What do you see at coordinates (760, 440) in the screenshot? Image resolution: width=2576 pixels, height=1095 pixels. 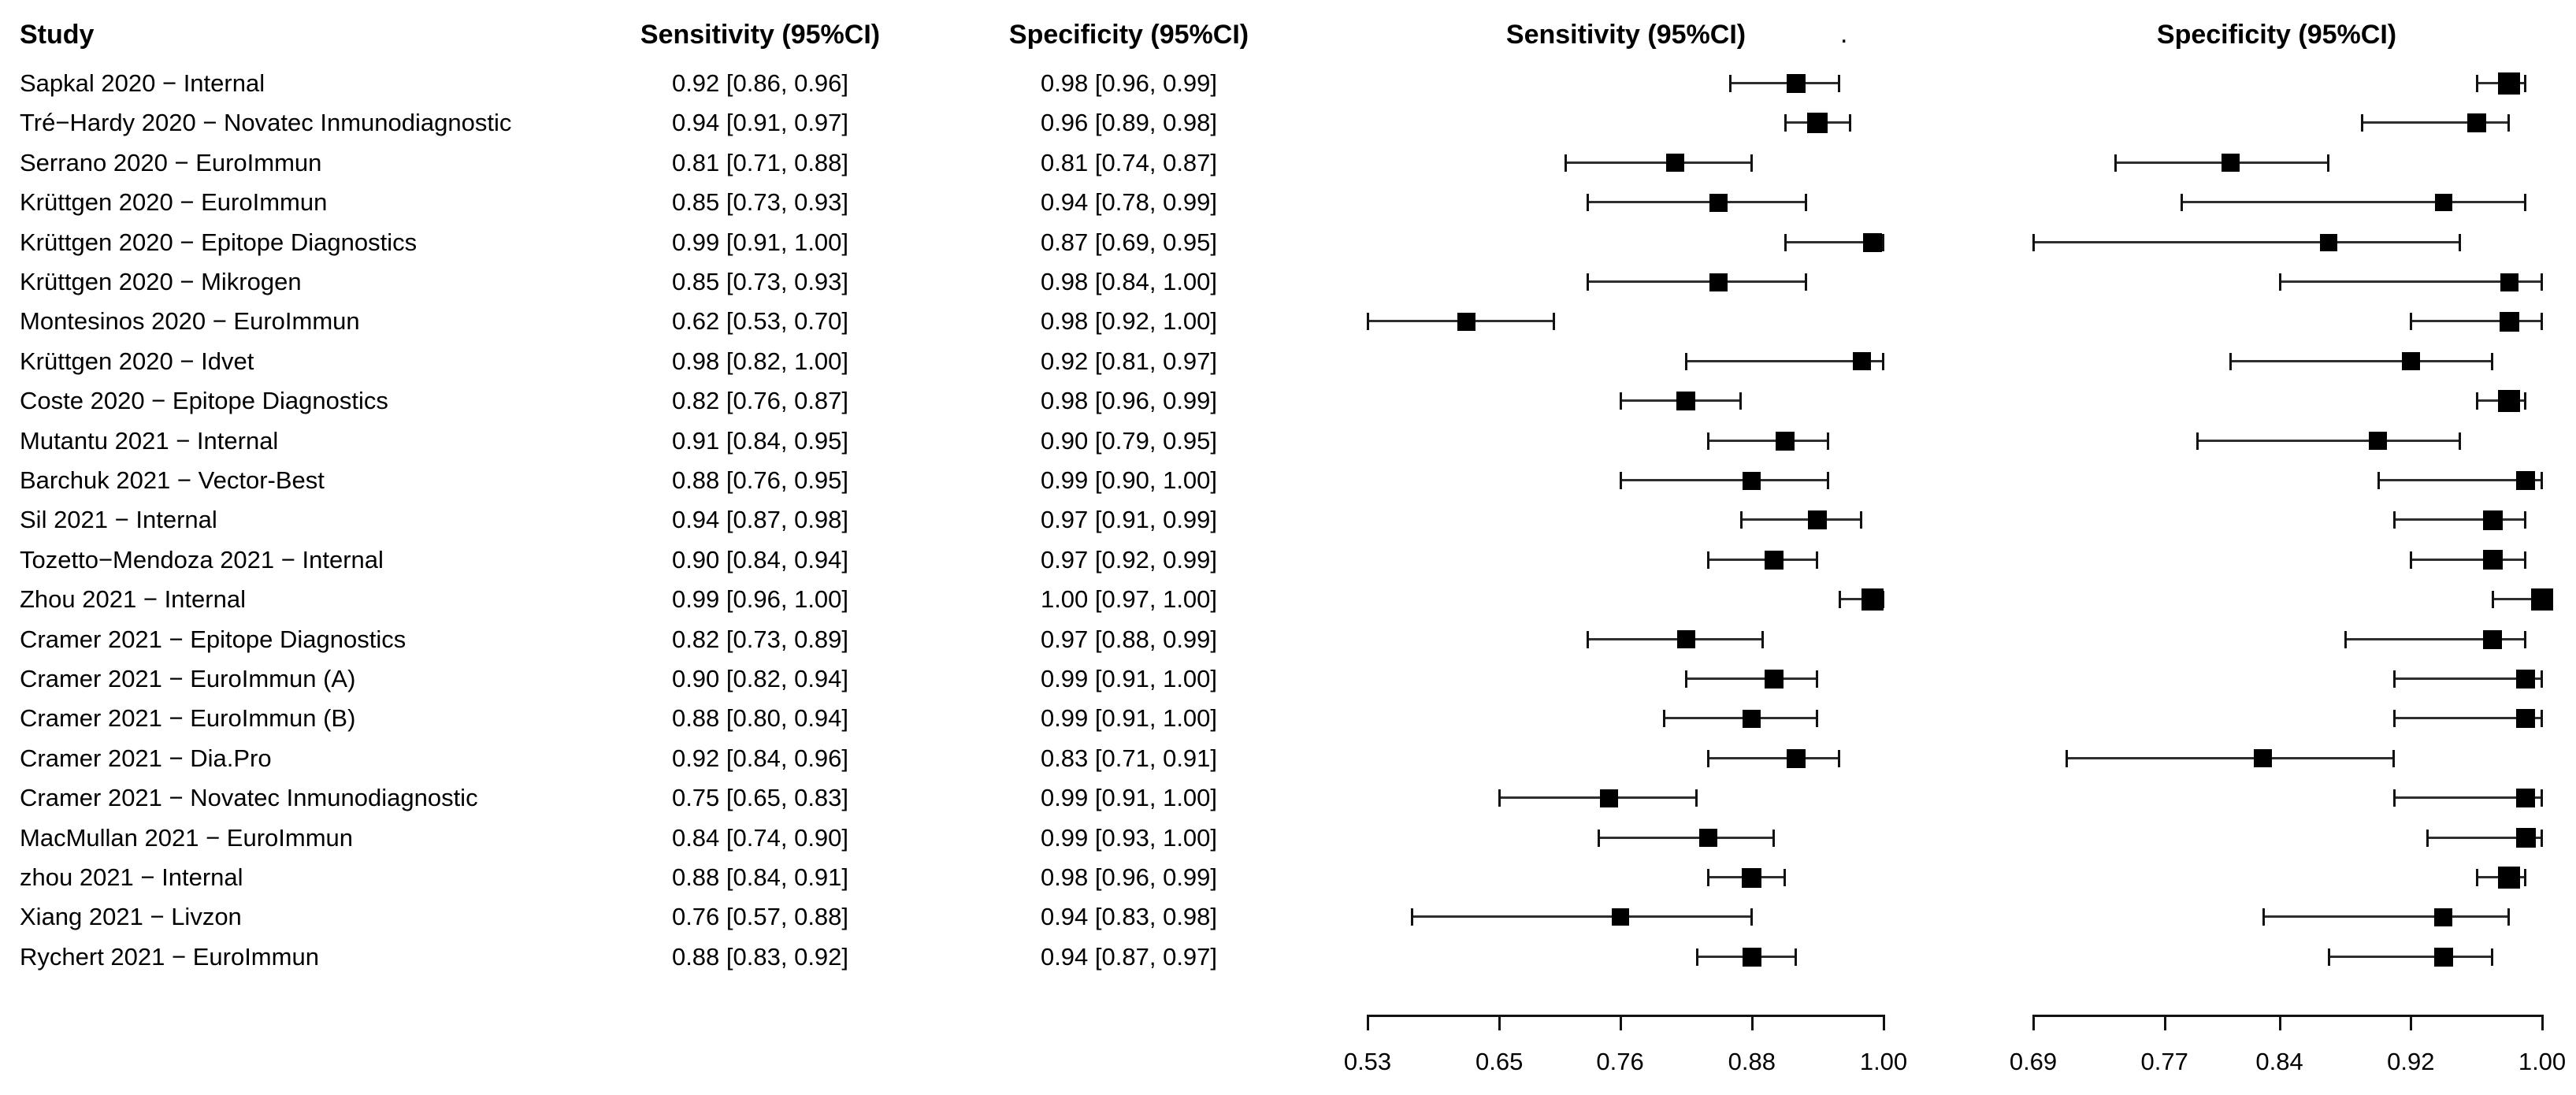 I see `sensitivity-value-text: 0.91 [0.84, 0.95]` at bounding box center [760, 440].